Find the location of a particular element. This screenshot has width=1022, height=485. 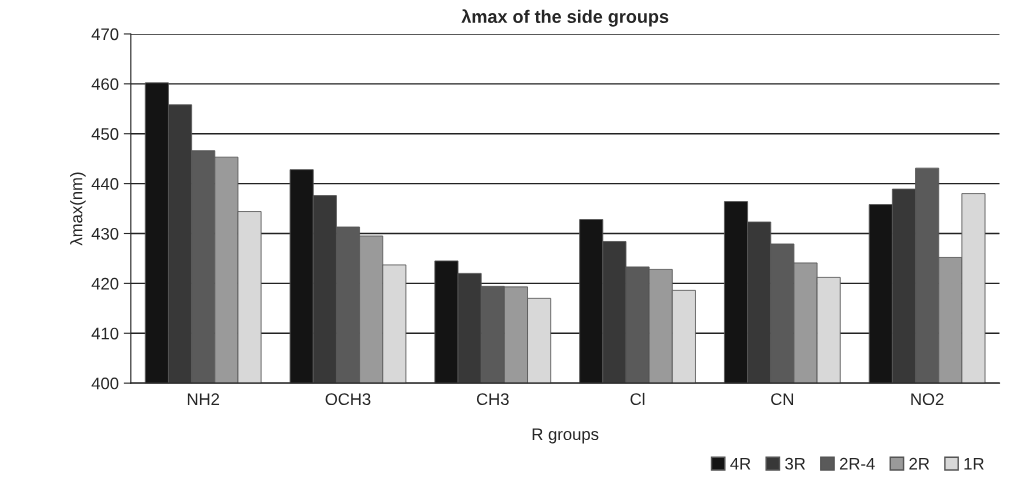

legend-label: 2R-4 is located at coordinates (857, 463).